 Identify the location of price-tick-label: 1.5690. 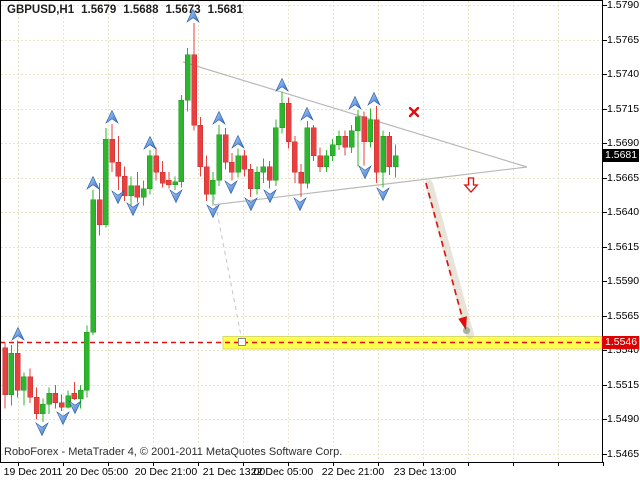
(623, 143).